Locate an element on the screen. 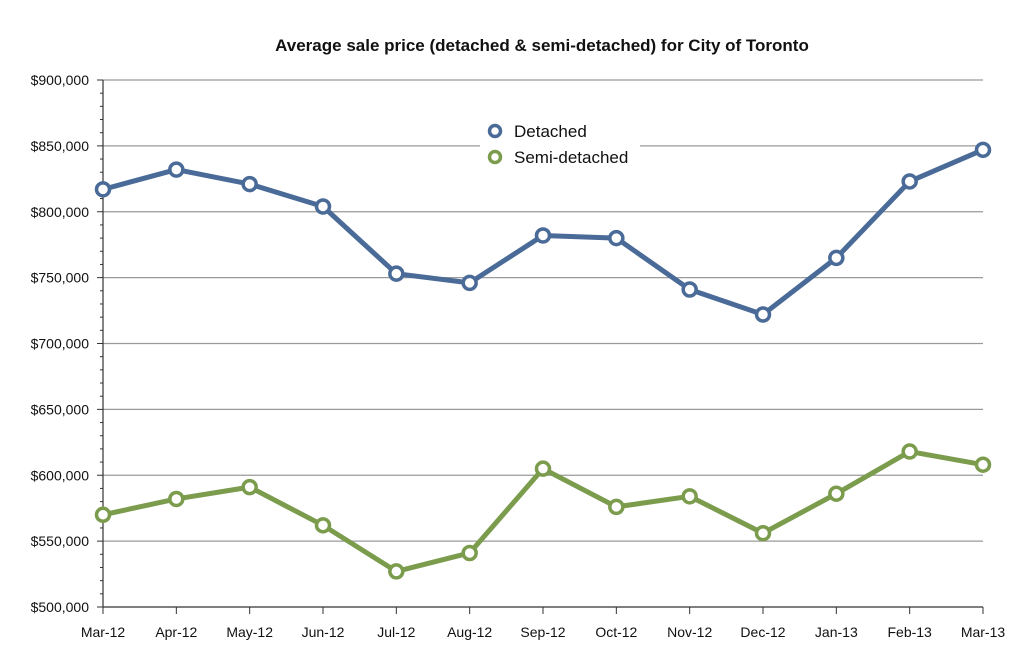 This screenshot has height=668, width=1024. y-tick-label: $550,000 is located at coordinates (60, 541).